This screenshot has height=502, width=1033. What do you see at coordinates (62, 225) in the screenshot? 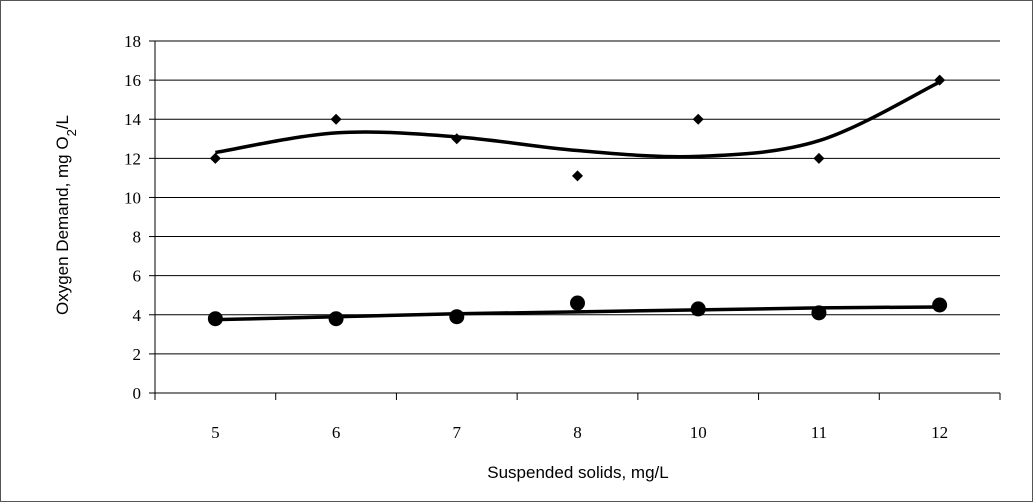
I see `y-axis-title-prefix: Oxygen Demand, mg O` at bounding box center [62, 225].